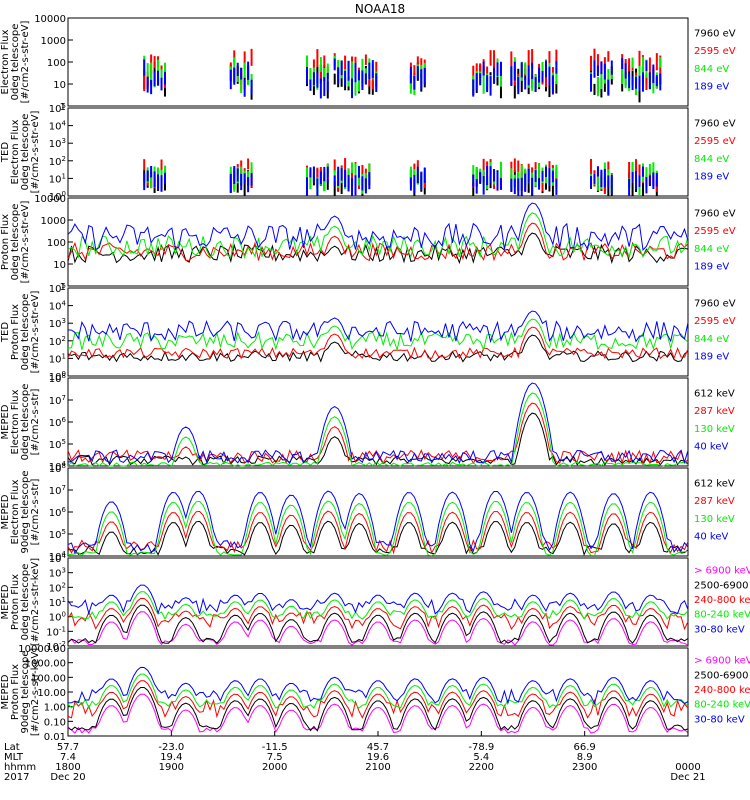  I want to click on legend-entry: 80-240 keV, so click(722, 615).